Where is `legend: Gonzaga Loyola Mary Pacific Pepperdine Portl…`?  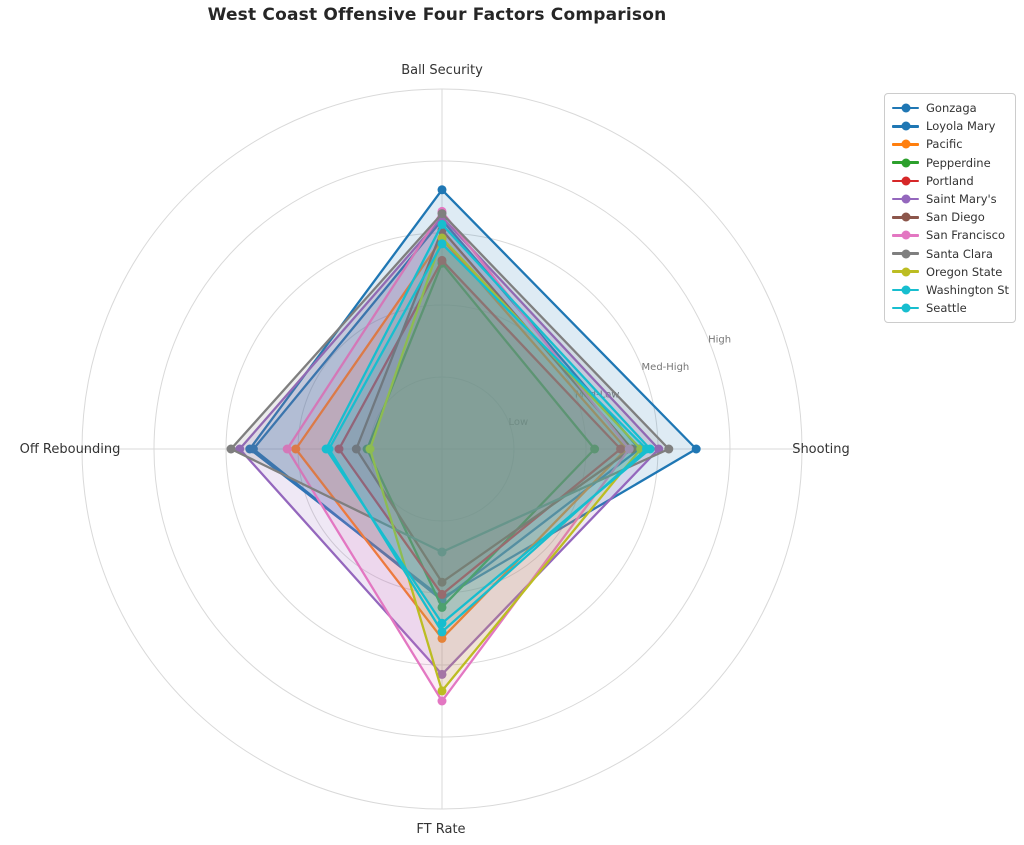 legend: Gonzaga Loyola Mary Pacific Pepperdine Portl… is located at coordinates (950, 208).